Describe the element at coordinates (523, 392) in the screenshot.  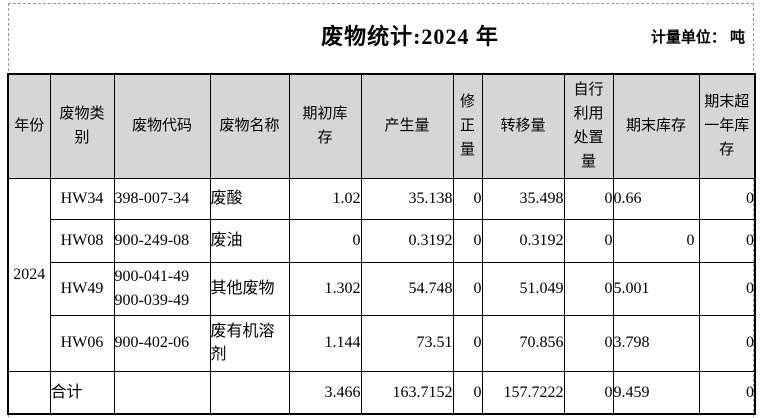
I see `transferred-cell: 157.7222` at that location.